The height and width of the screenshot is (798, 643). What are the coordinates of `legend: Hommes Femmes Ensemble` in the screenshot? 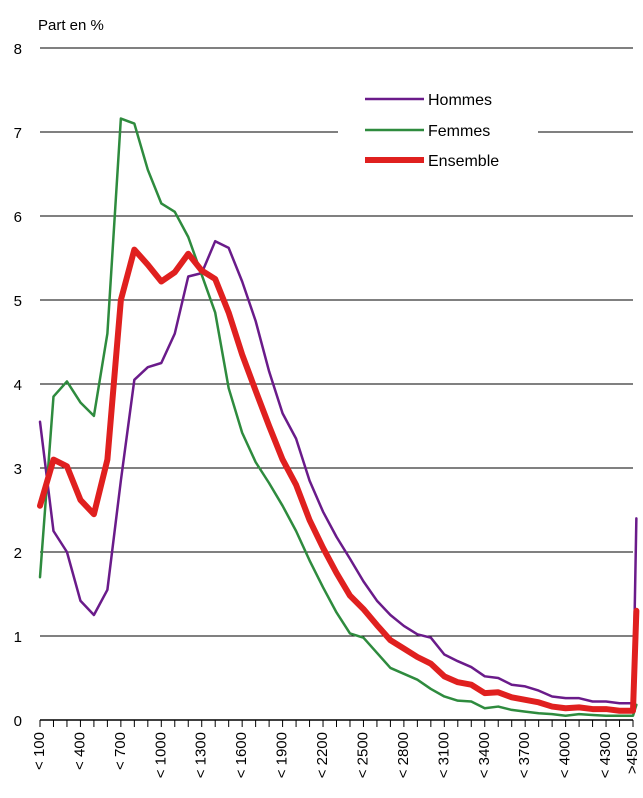 It's located at (438, 128).